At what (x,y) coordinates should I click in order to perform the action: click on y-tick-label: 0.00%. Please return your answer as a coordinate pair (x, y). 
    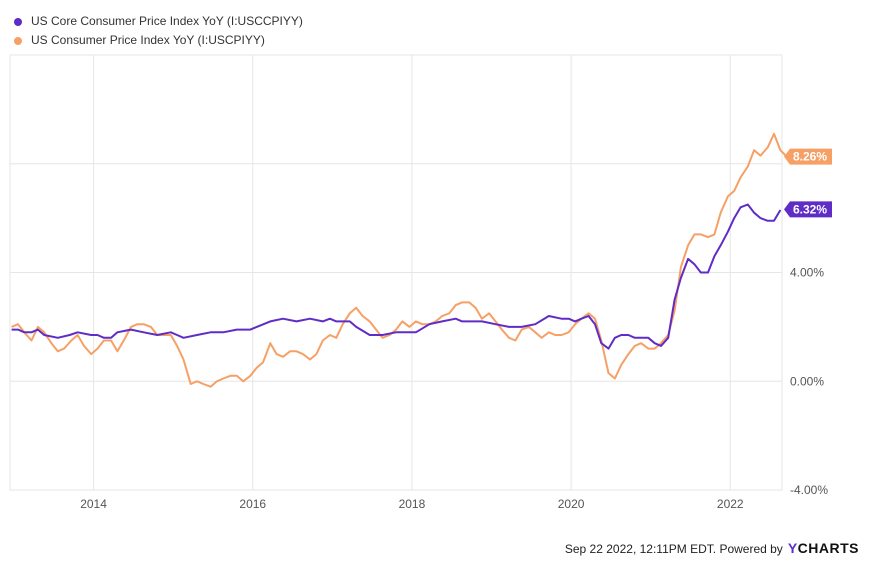
    Looking at the image, I should click on (807, 381).